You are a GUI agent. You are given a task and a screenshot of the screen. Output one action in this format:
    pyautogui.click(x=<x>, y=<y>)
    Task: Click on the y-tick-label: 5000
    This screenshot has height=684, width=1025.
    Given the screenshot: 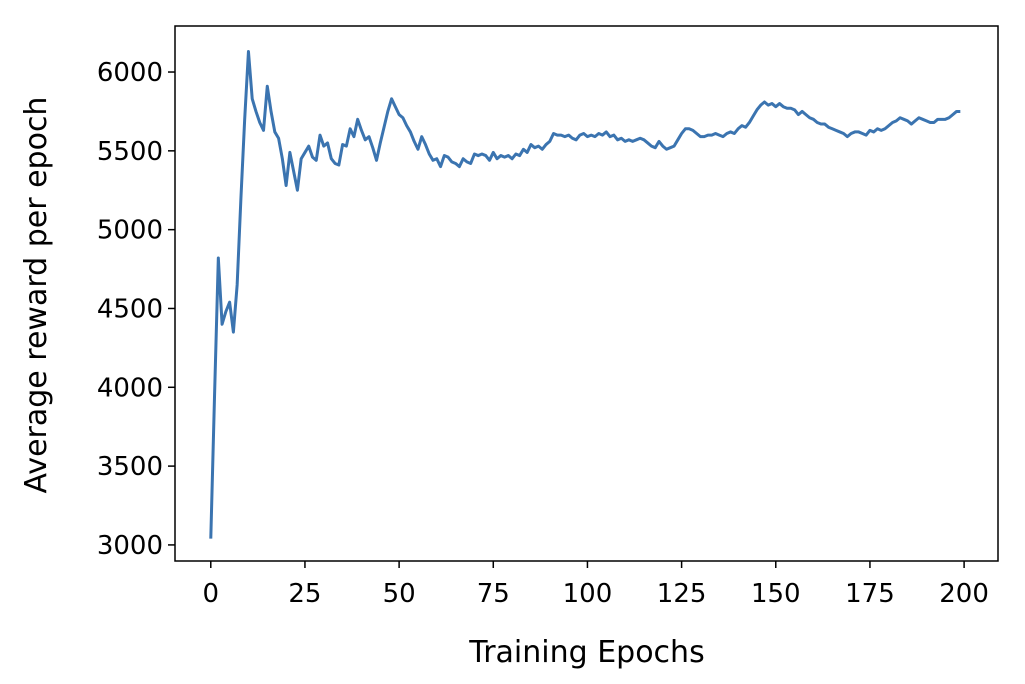 What is the action you would take?
    pyautogui.click(x=130, y=231)
    